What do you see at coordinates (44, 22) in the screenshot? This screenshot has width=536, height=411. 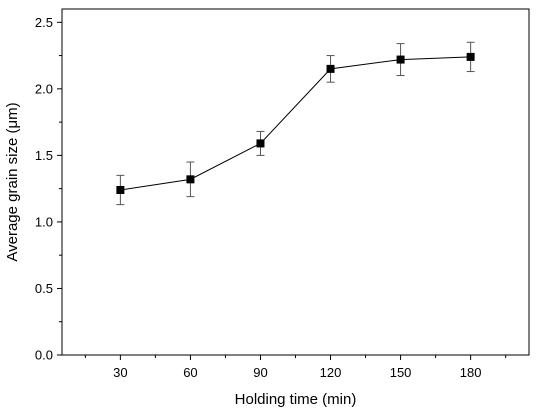 I see `y-tick-label: 2.5` at bounding box center [44, 22].